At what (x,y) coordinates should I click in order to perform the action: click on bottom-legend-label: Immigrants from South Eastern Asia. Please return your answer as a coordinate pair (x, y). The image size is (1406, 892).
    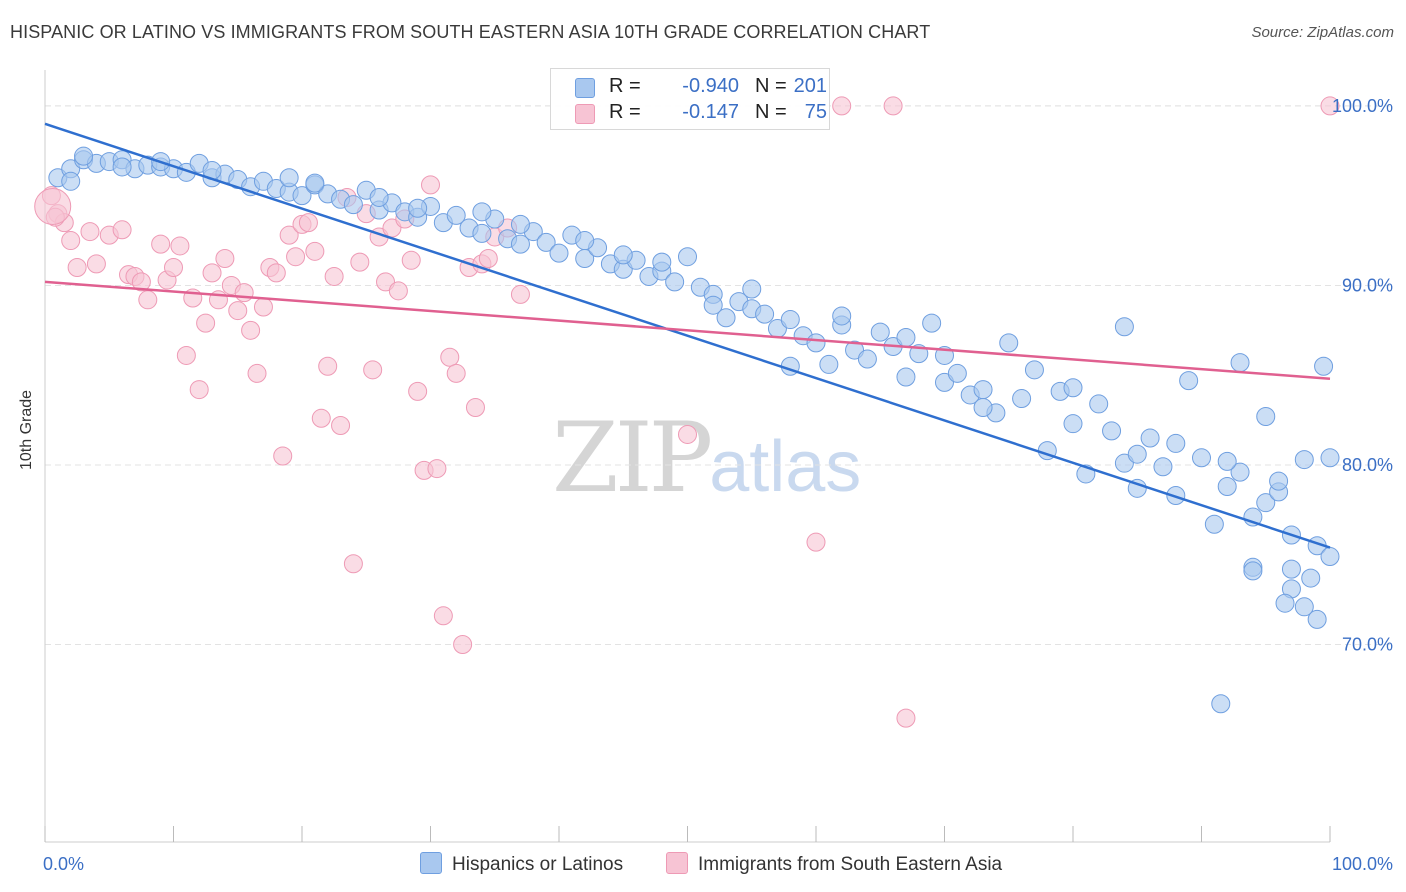
    Looking at the image, I should click on (850, 864).